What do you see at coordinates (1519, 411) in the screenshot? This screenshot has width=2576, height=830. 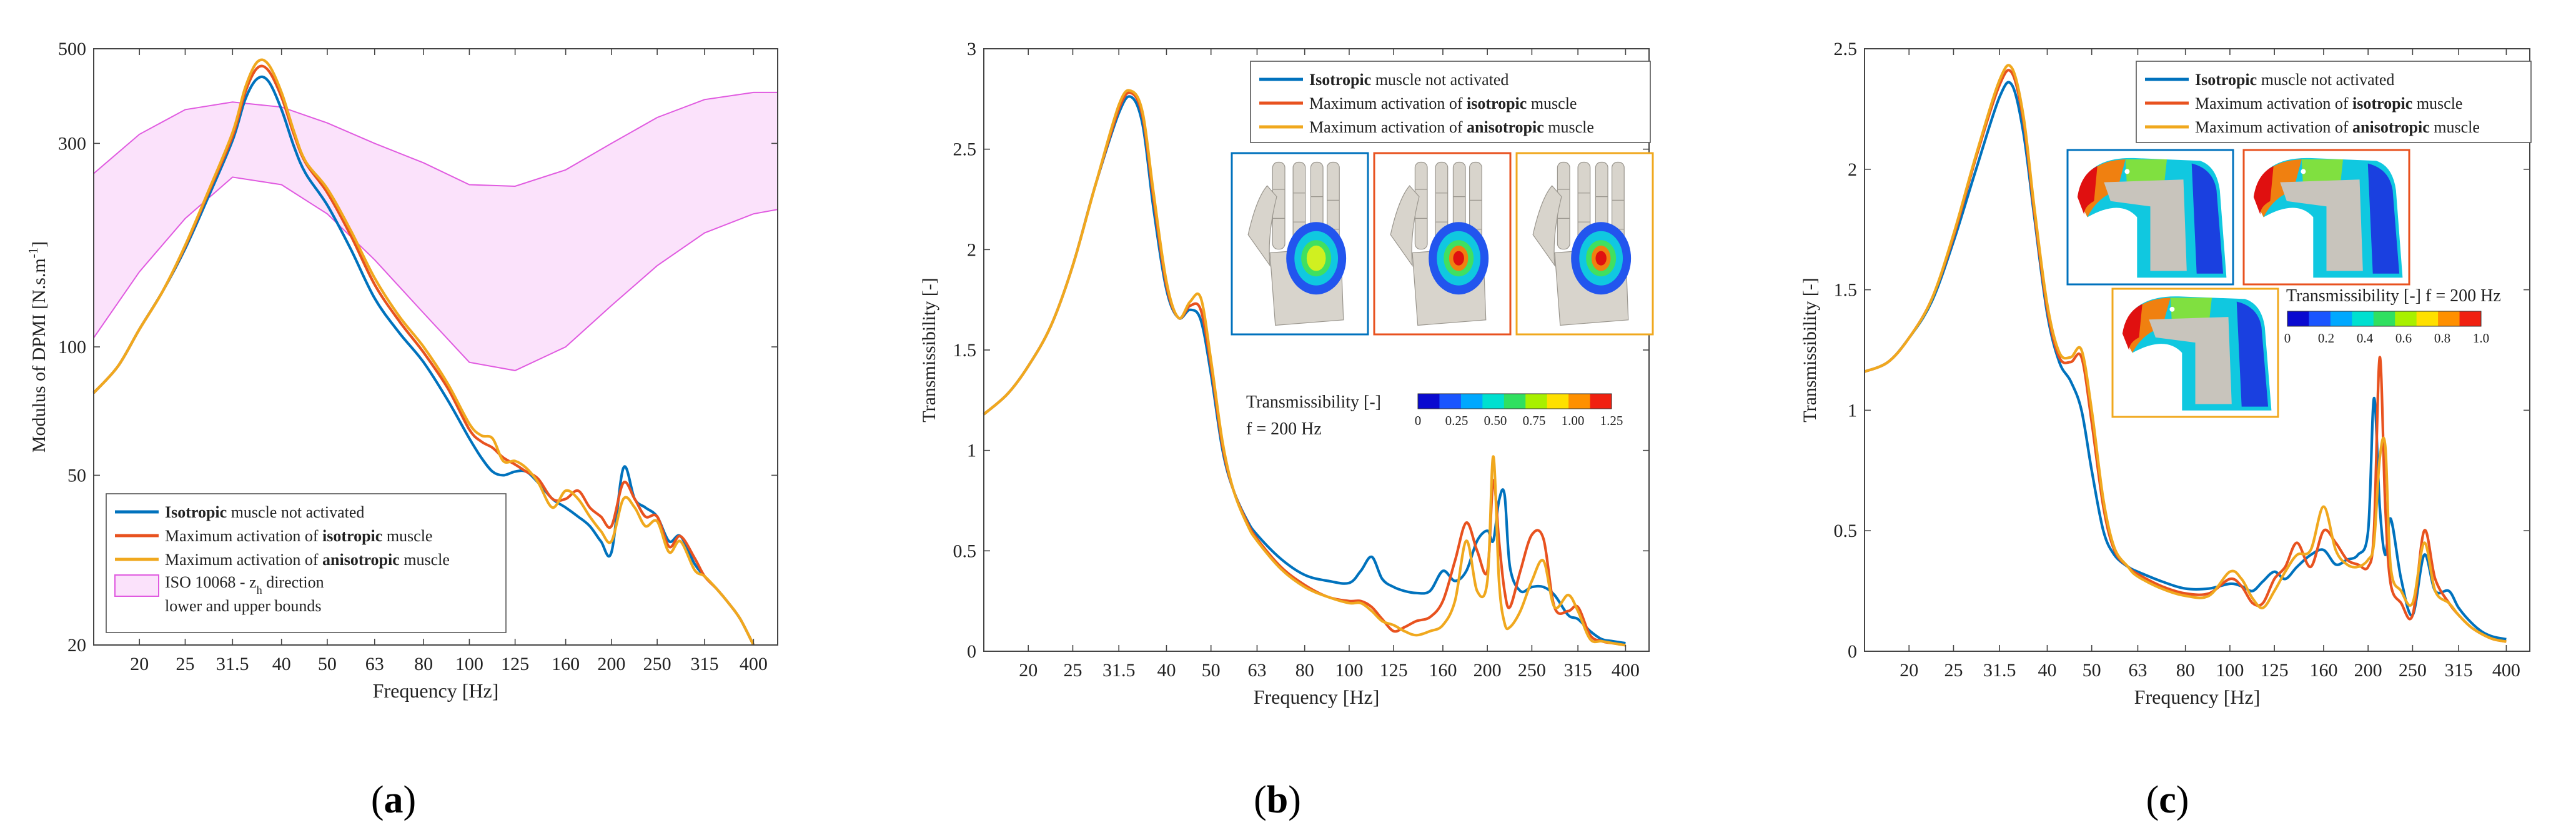 I see `panel-b-colorbar: 0 0.25 0.50 0.75 1.00 1.25` at bounding box center [1519, 411].